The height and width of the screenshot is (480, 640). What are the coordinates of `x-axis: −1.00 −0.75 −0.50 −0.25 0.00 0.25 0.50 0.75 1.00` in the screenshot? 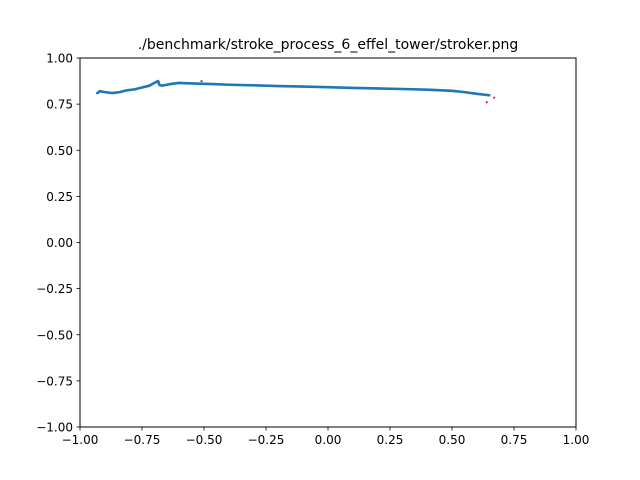 It's located at (326, 437).